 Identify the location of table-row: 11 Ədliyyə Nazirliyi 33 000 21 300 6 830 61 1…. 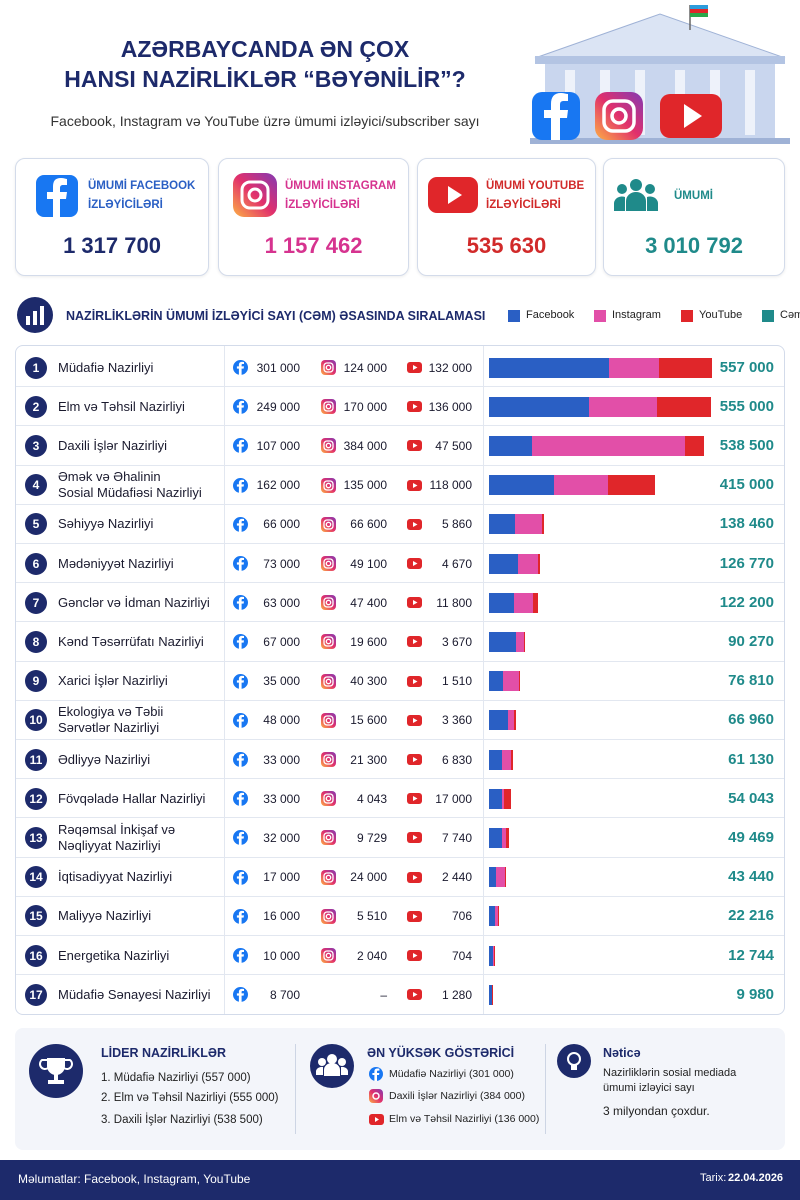
(400, 760).